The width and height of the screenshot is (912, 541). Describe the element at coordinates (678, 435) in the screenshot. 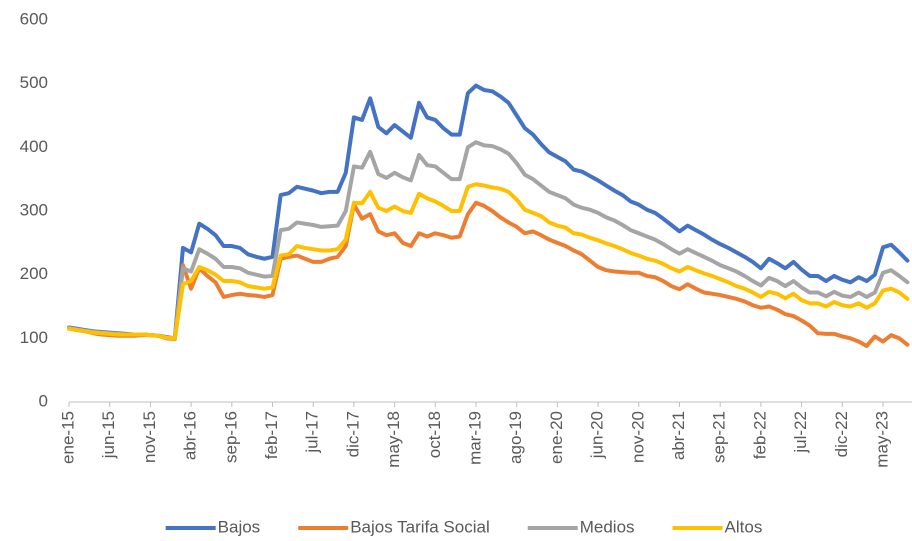

I see `x-tick-label: abr-21` at that location.